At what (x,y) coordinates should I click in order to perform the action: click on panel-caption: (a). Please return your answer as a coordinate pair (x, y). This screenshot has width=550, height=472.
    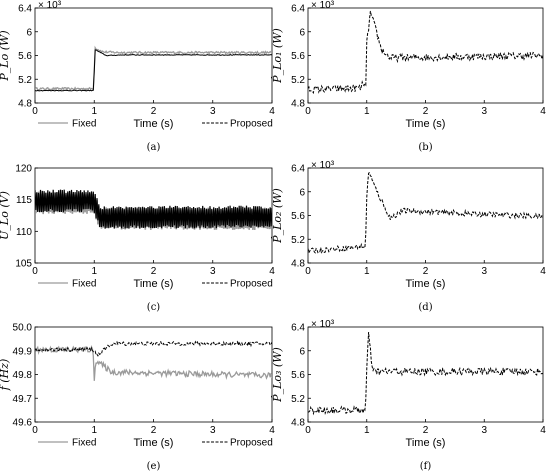
    Looking at the image, I should click on (154, 147).